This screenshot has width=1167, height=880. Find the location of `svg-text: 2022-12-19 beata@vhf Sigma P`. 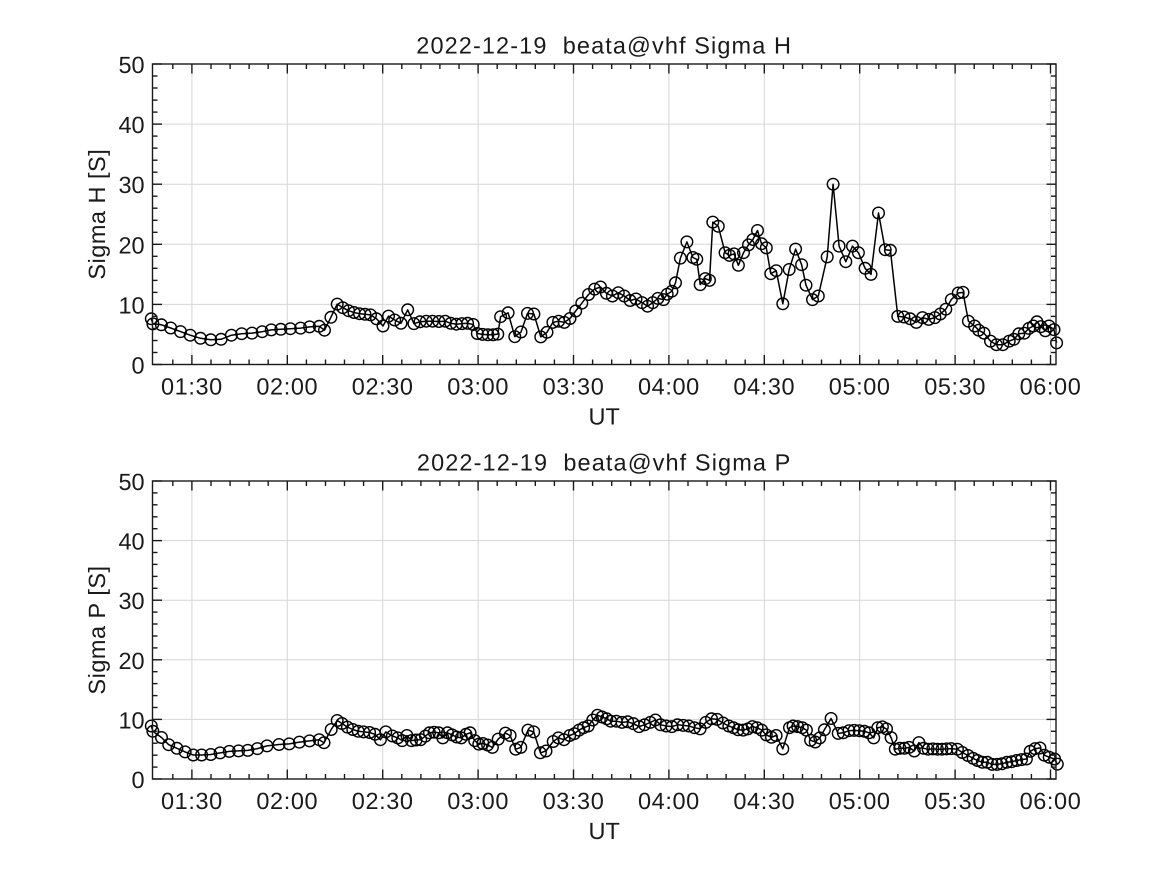

svg-text: 2022-12-19 beata@vhf Sigma P is located at coordinates (604, 463).